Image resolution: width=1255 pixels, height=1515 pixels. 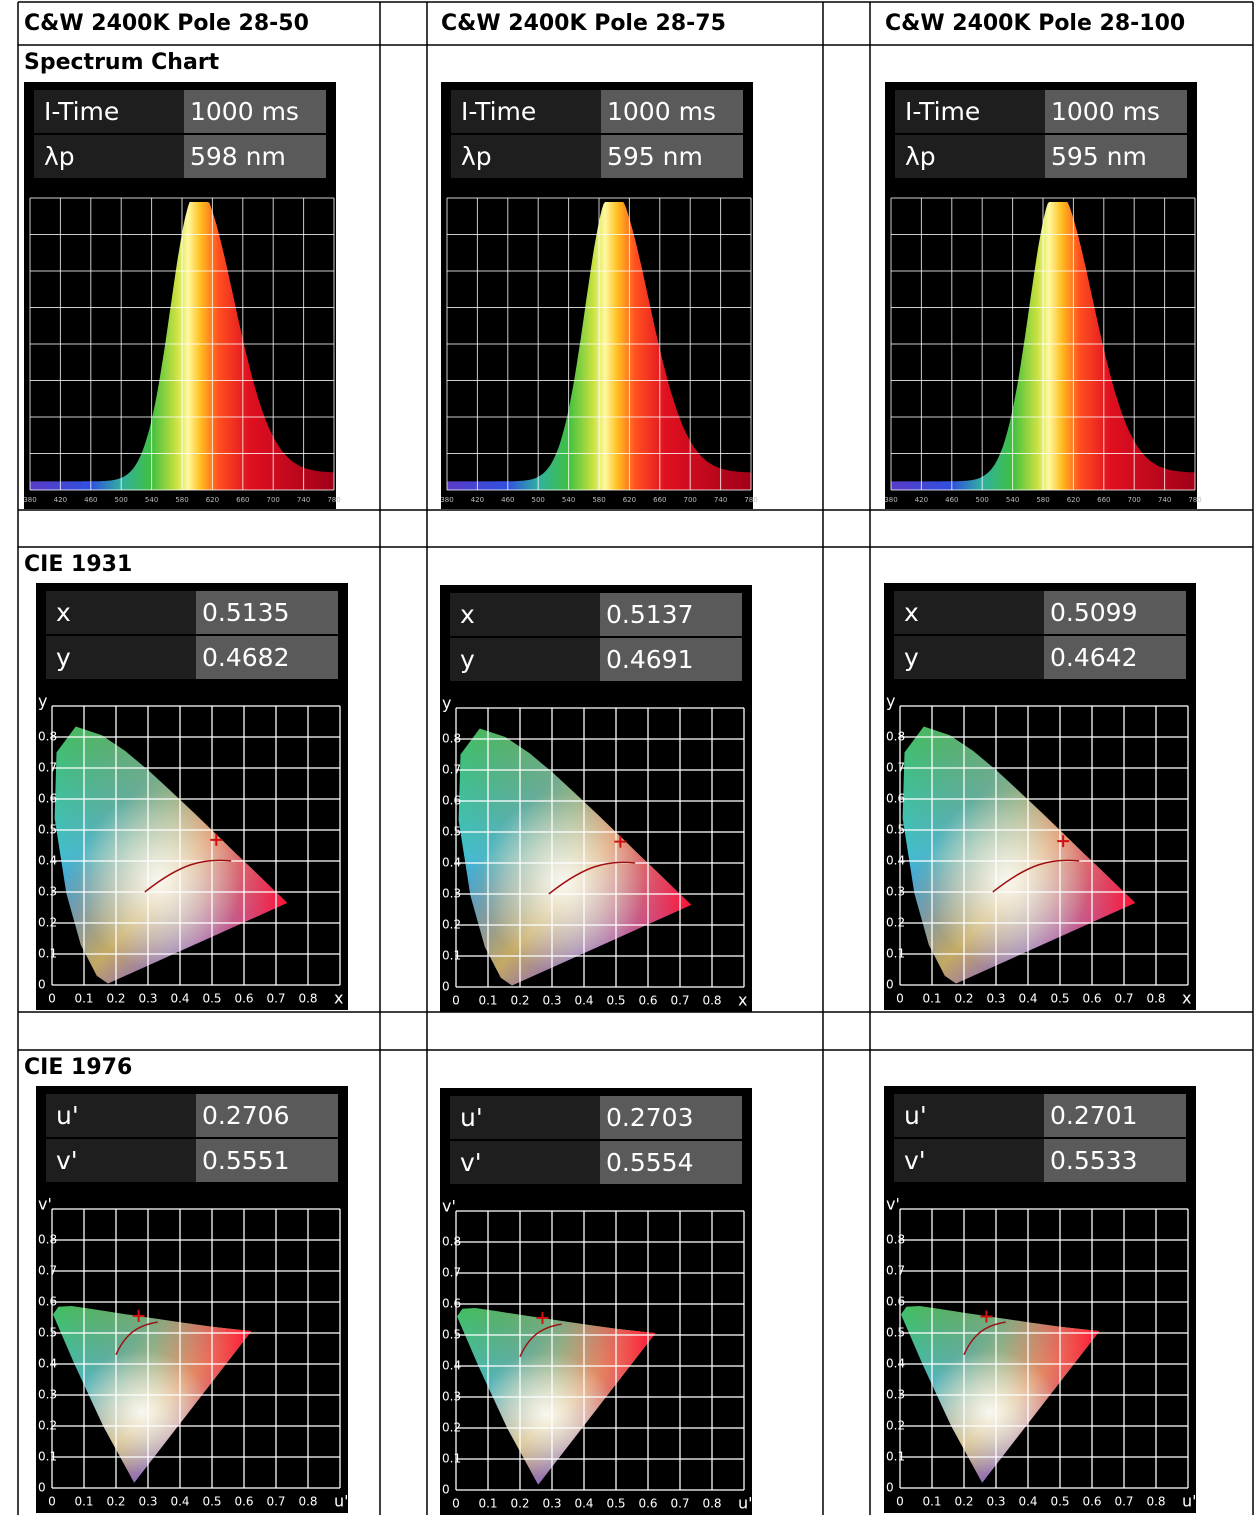 What do you see at coordinates (238, 156) in the screenshot?
I see `readout-value: 598 nm` at bounding box center [238, 156].